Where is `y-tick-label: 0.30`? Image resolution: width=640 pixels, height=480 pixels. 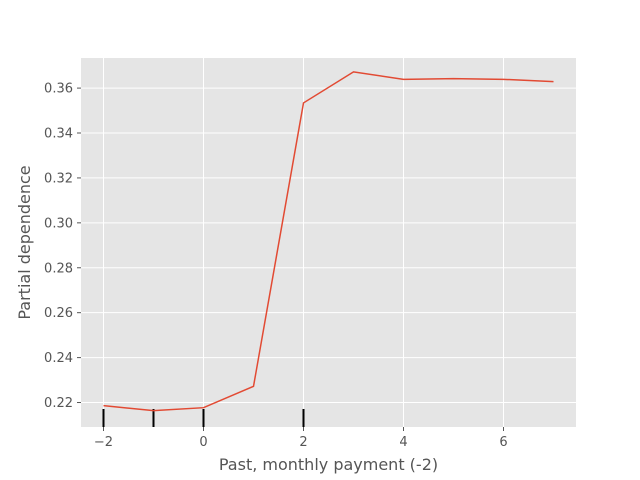 y-tick-label: 0.30 is located at coordinates (58, 223).